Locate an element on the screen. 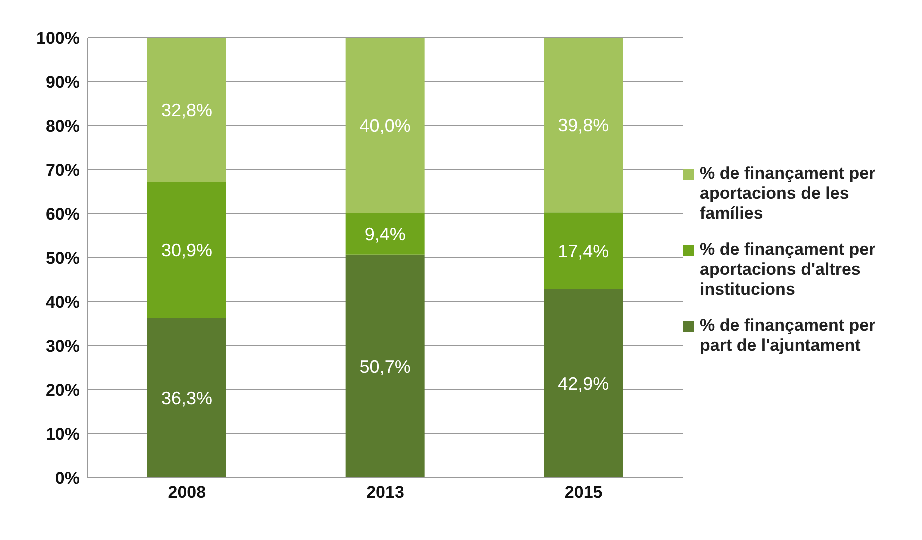 The width and height of the screenshot is (922, 540). data-label: 17,4% is located at coordinates (584, 251).